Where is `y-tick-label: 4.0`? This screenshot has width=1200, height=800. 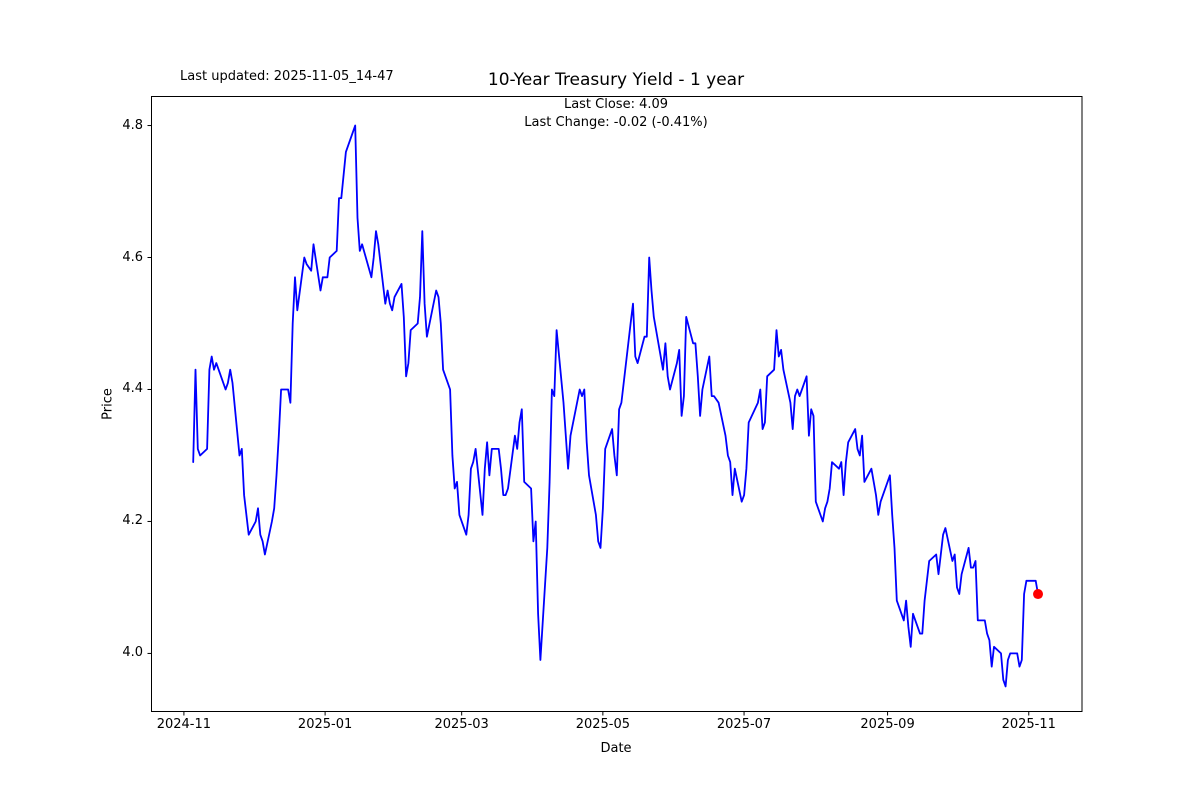
y-tick-label: 4.0 is located at coordinates (132, 653).